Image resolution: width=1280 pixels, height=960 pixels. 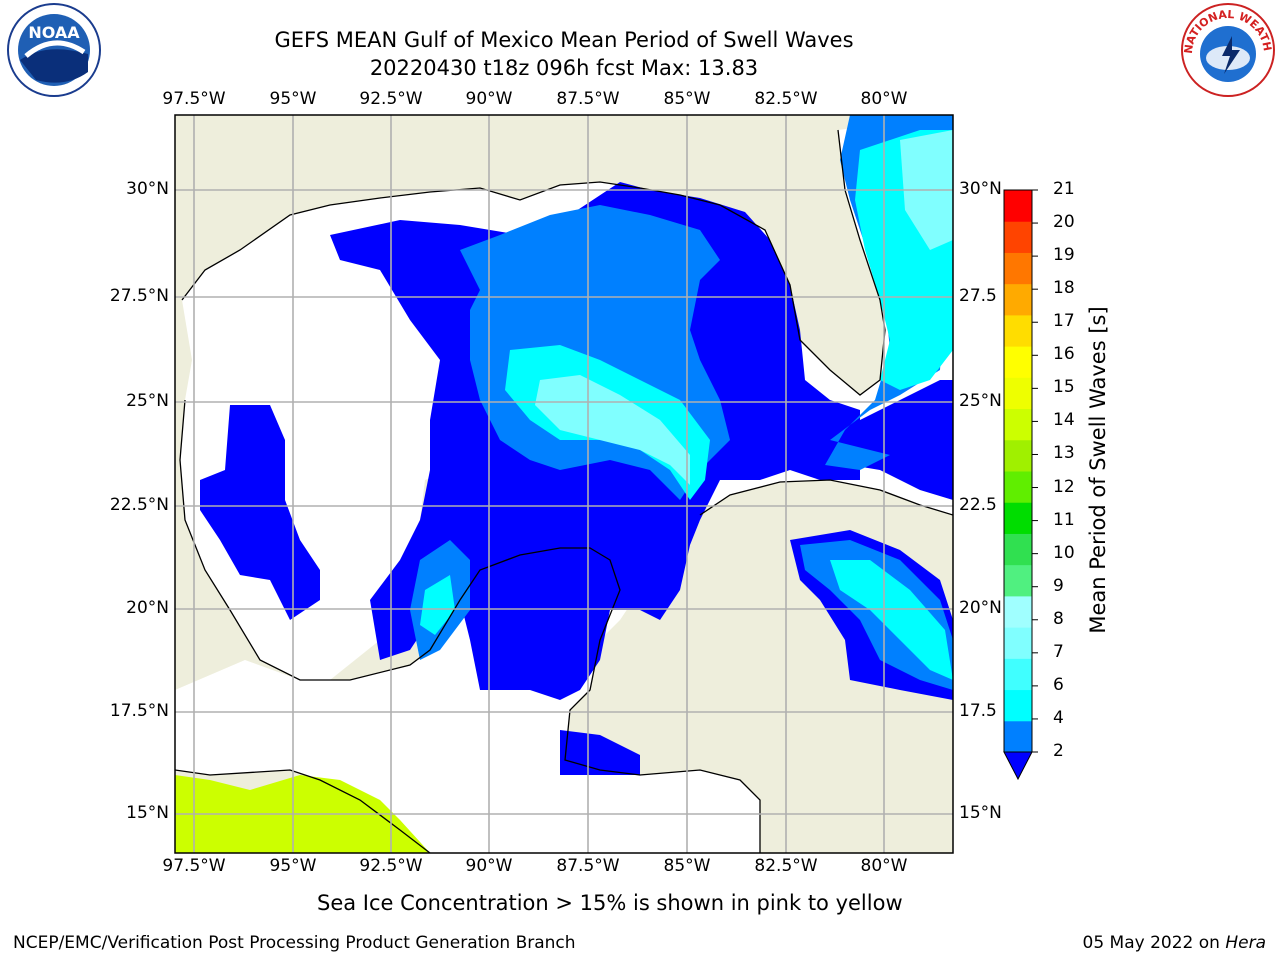 I want to click on colorbar-tick-label: 6, so click(x=1058, y=684).